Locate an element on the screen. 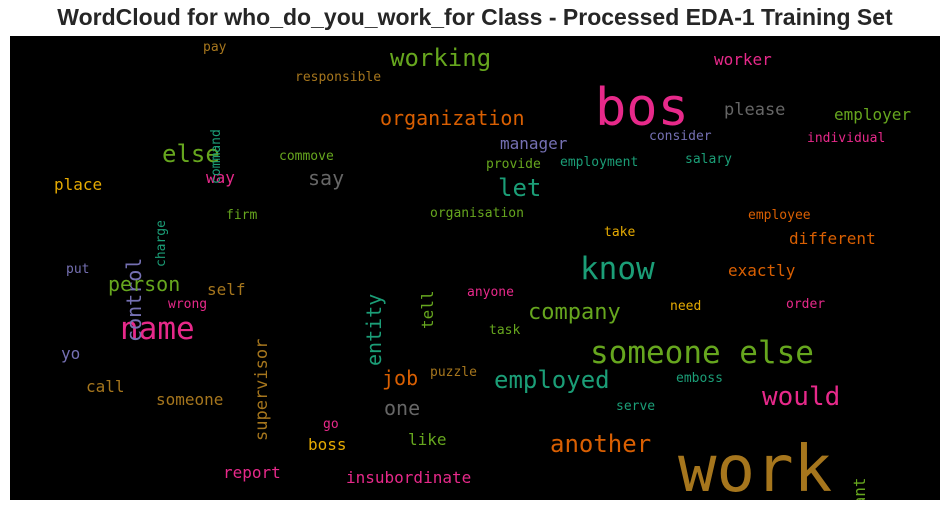 This screenshot has height=511, width=950. word-take: take is located at coordinates (620, 232).